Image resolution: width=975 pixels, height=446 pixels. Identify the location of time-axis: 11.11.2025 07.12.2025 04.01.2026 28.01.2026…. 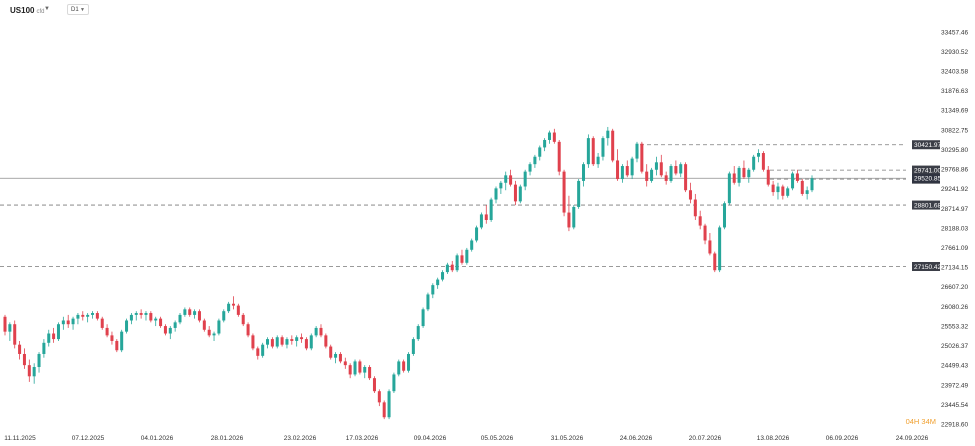
(466, 438).